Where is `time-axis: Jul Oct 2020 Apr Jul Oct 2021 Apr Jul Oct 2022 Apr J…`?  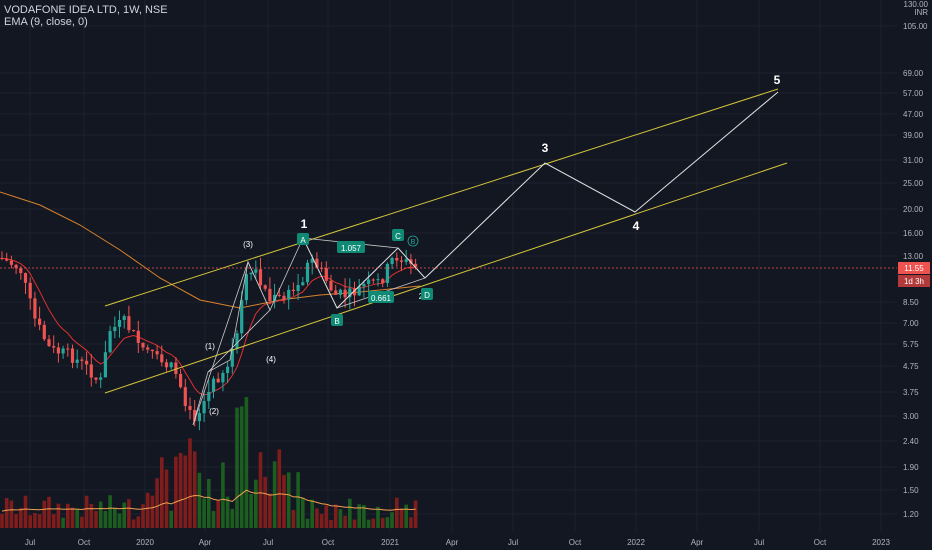
time-axis: Jul Oct 2020 Apr Jul Oct 2021 Apr Jul Oct 2022 Apr J… is located at coordinates (458, 542).